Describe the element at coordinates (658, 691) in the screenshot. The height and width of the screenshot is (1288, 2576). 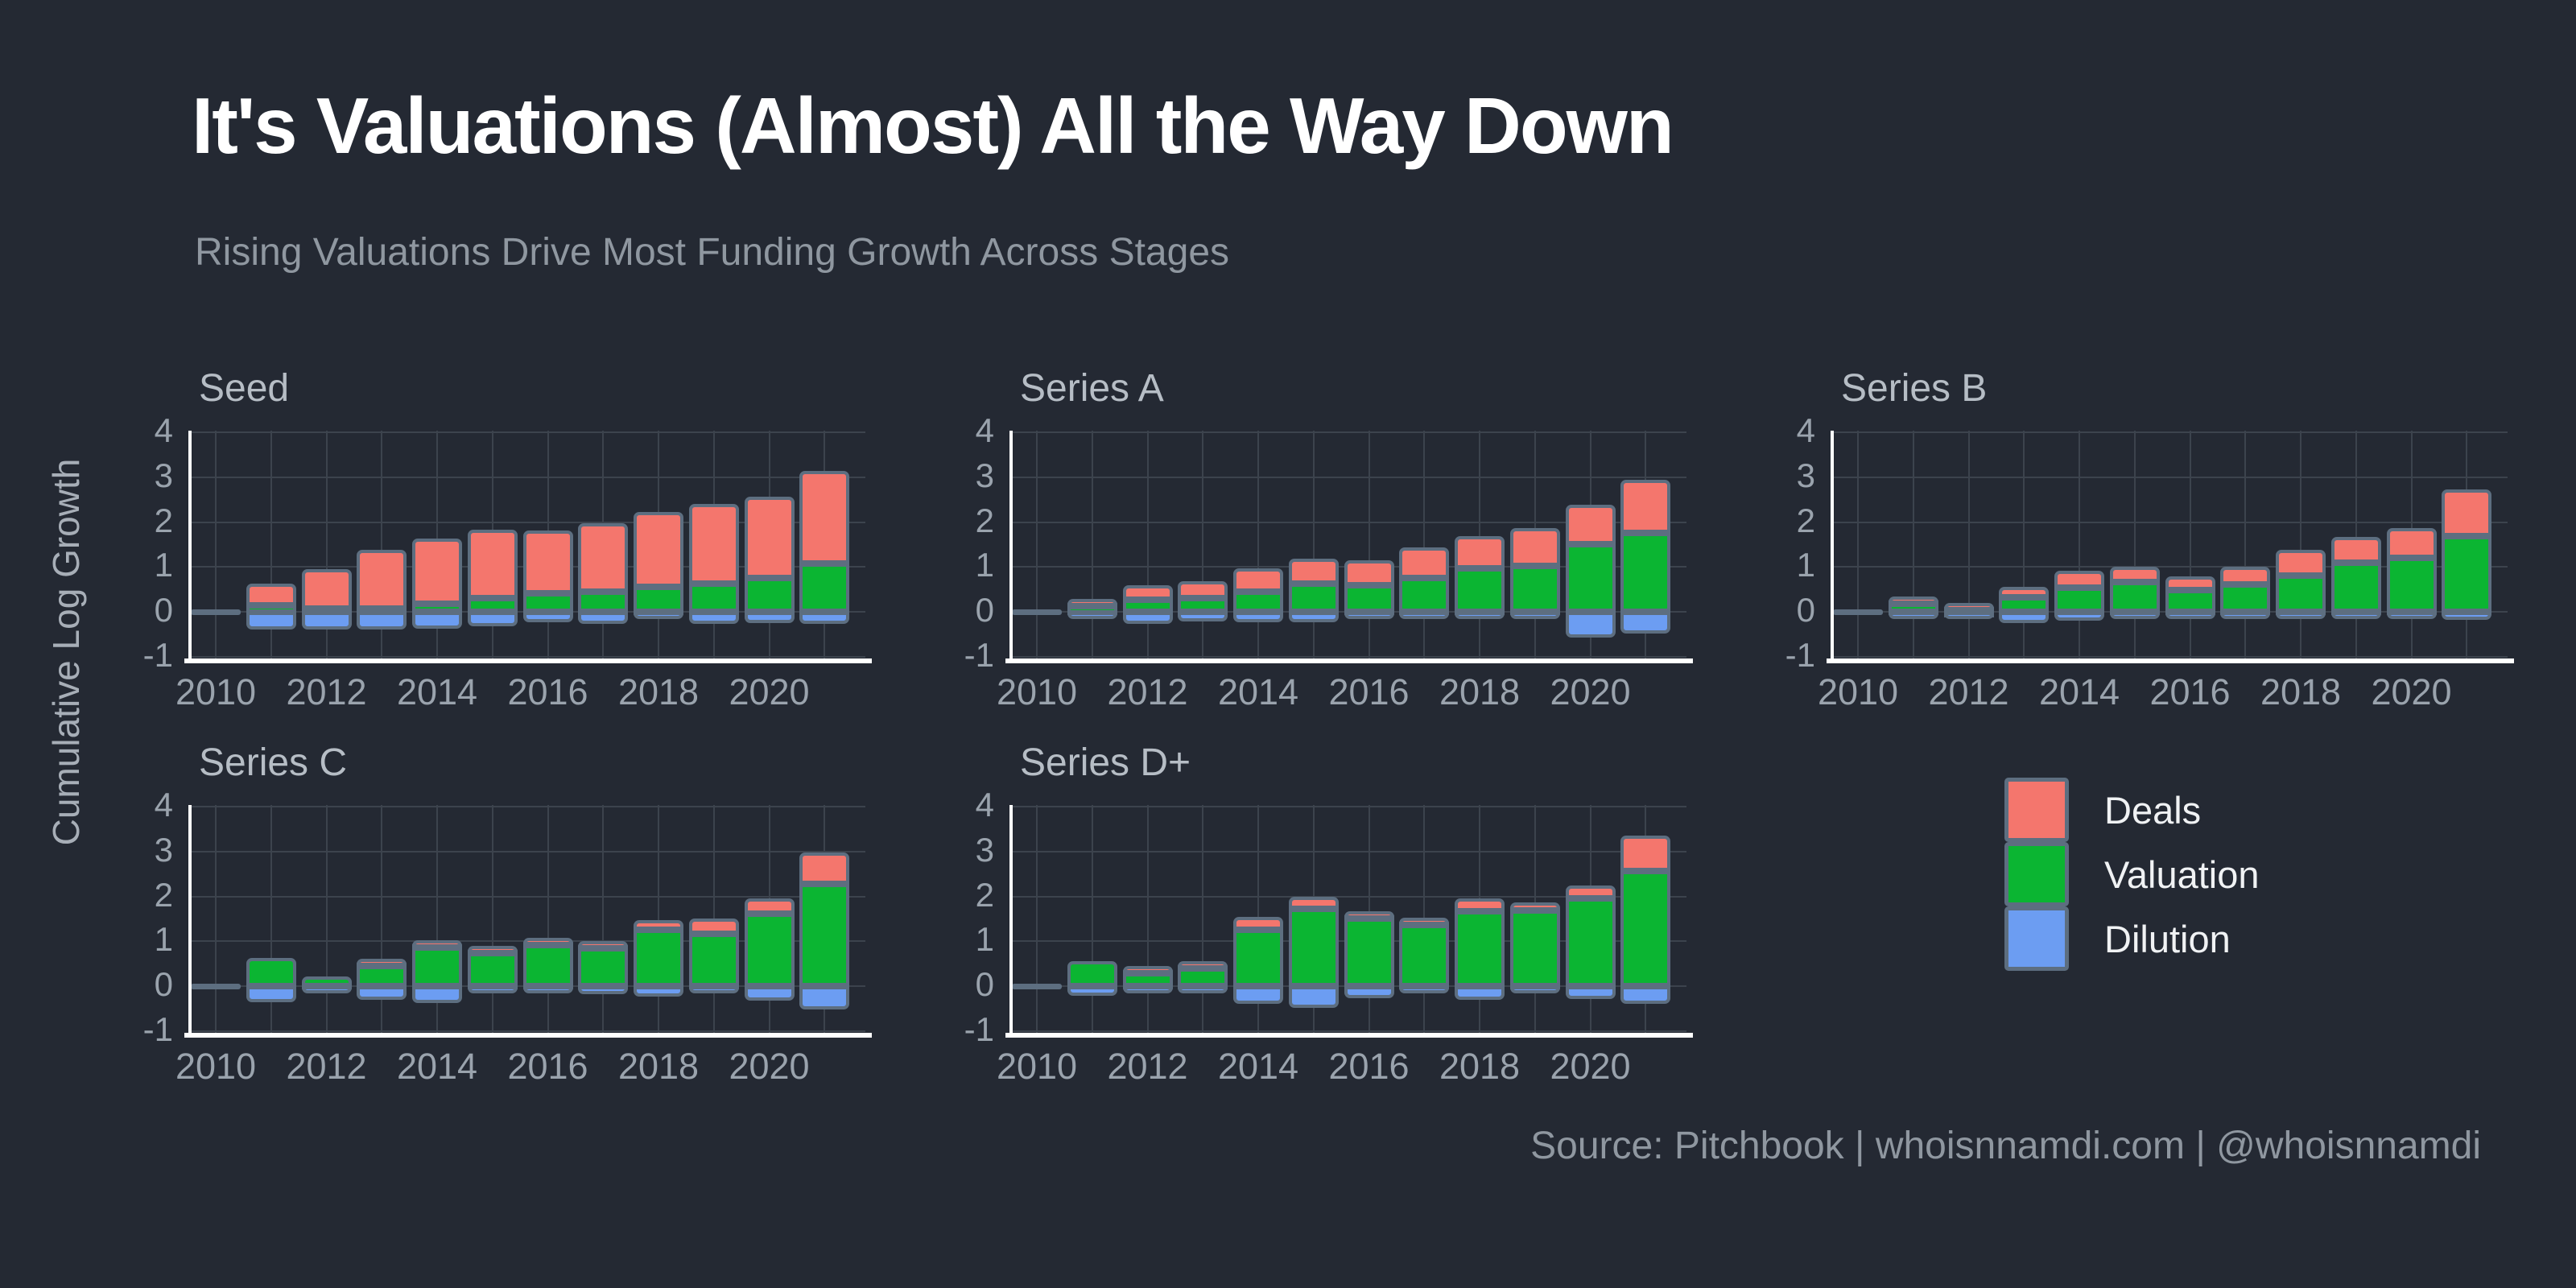
I see `x-tick-label: 2018` at that location.